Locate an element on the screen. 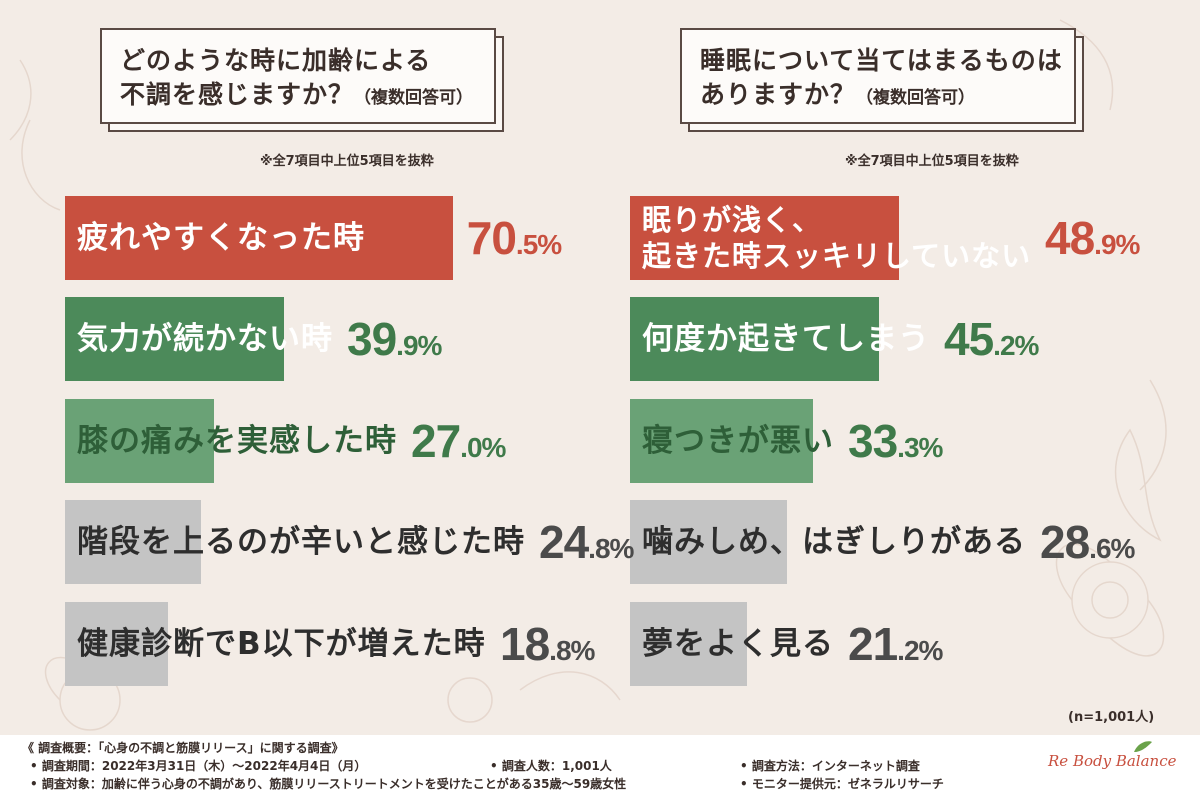 The image size is (1200, 800). leaf-icon is located at coordinates (1143, 746).